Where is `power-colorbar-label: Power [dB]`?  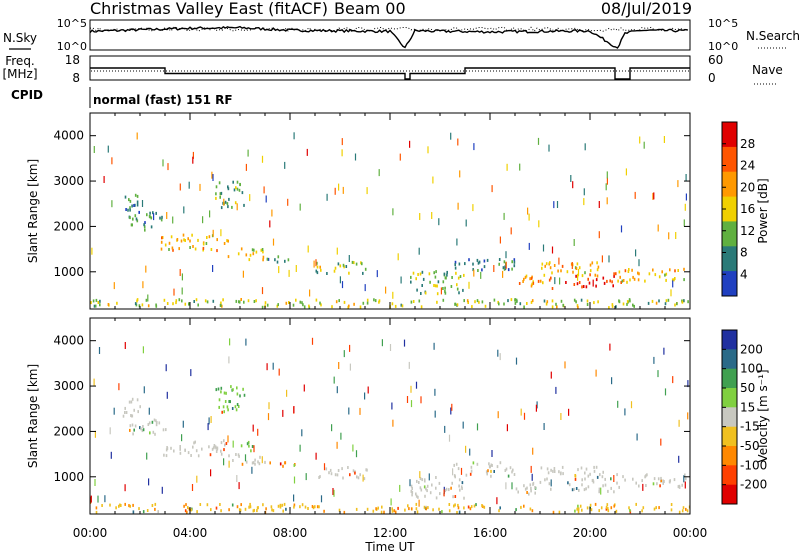 power-colorbar-label: Power [dB] is located at coordinates (763, 210).